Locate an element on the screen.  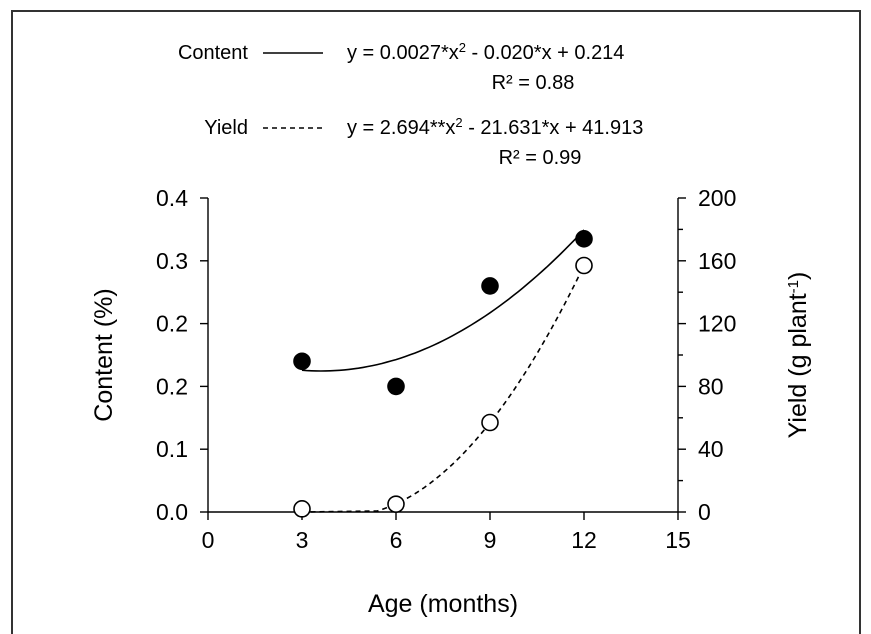
fit-lines is located at coordinates (443, 371).